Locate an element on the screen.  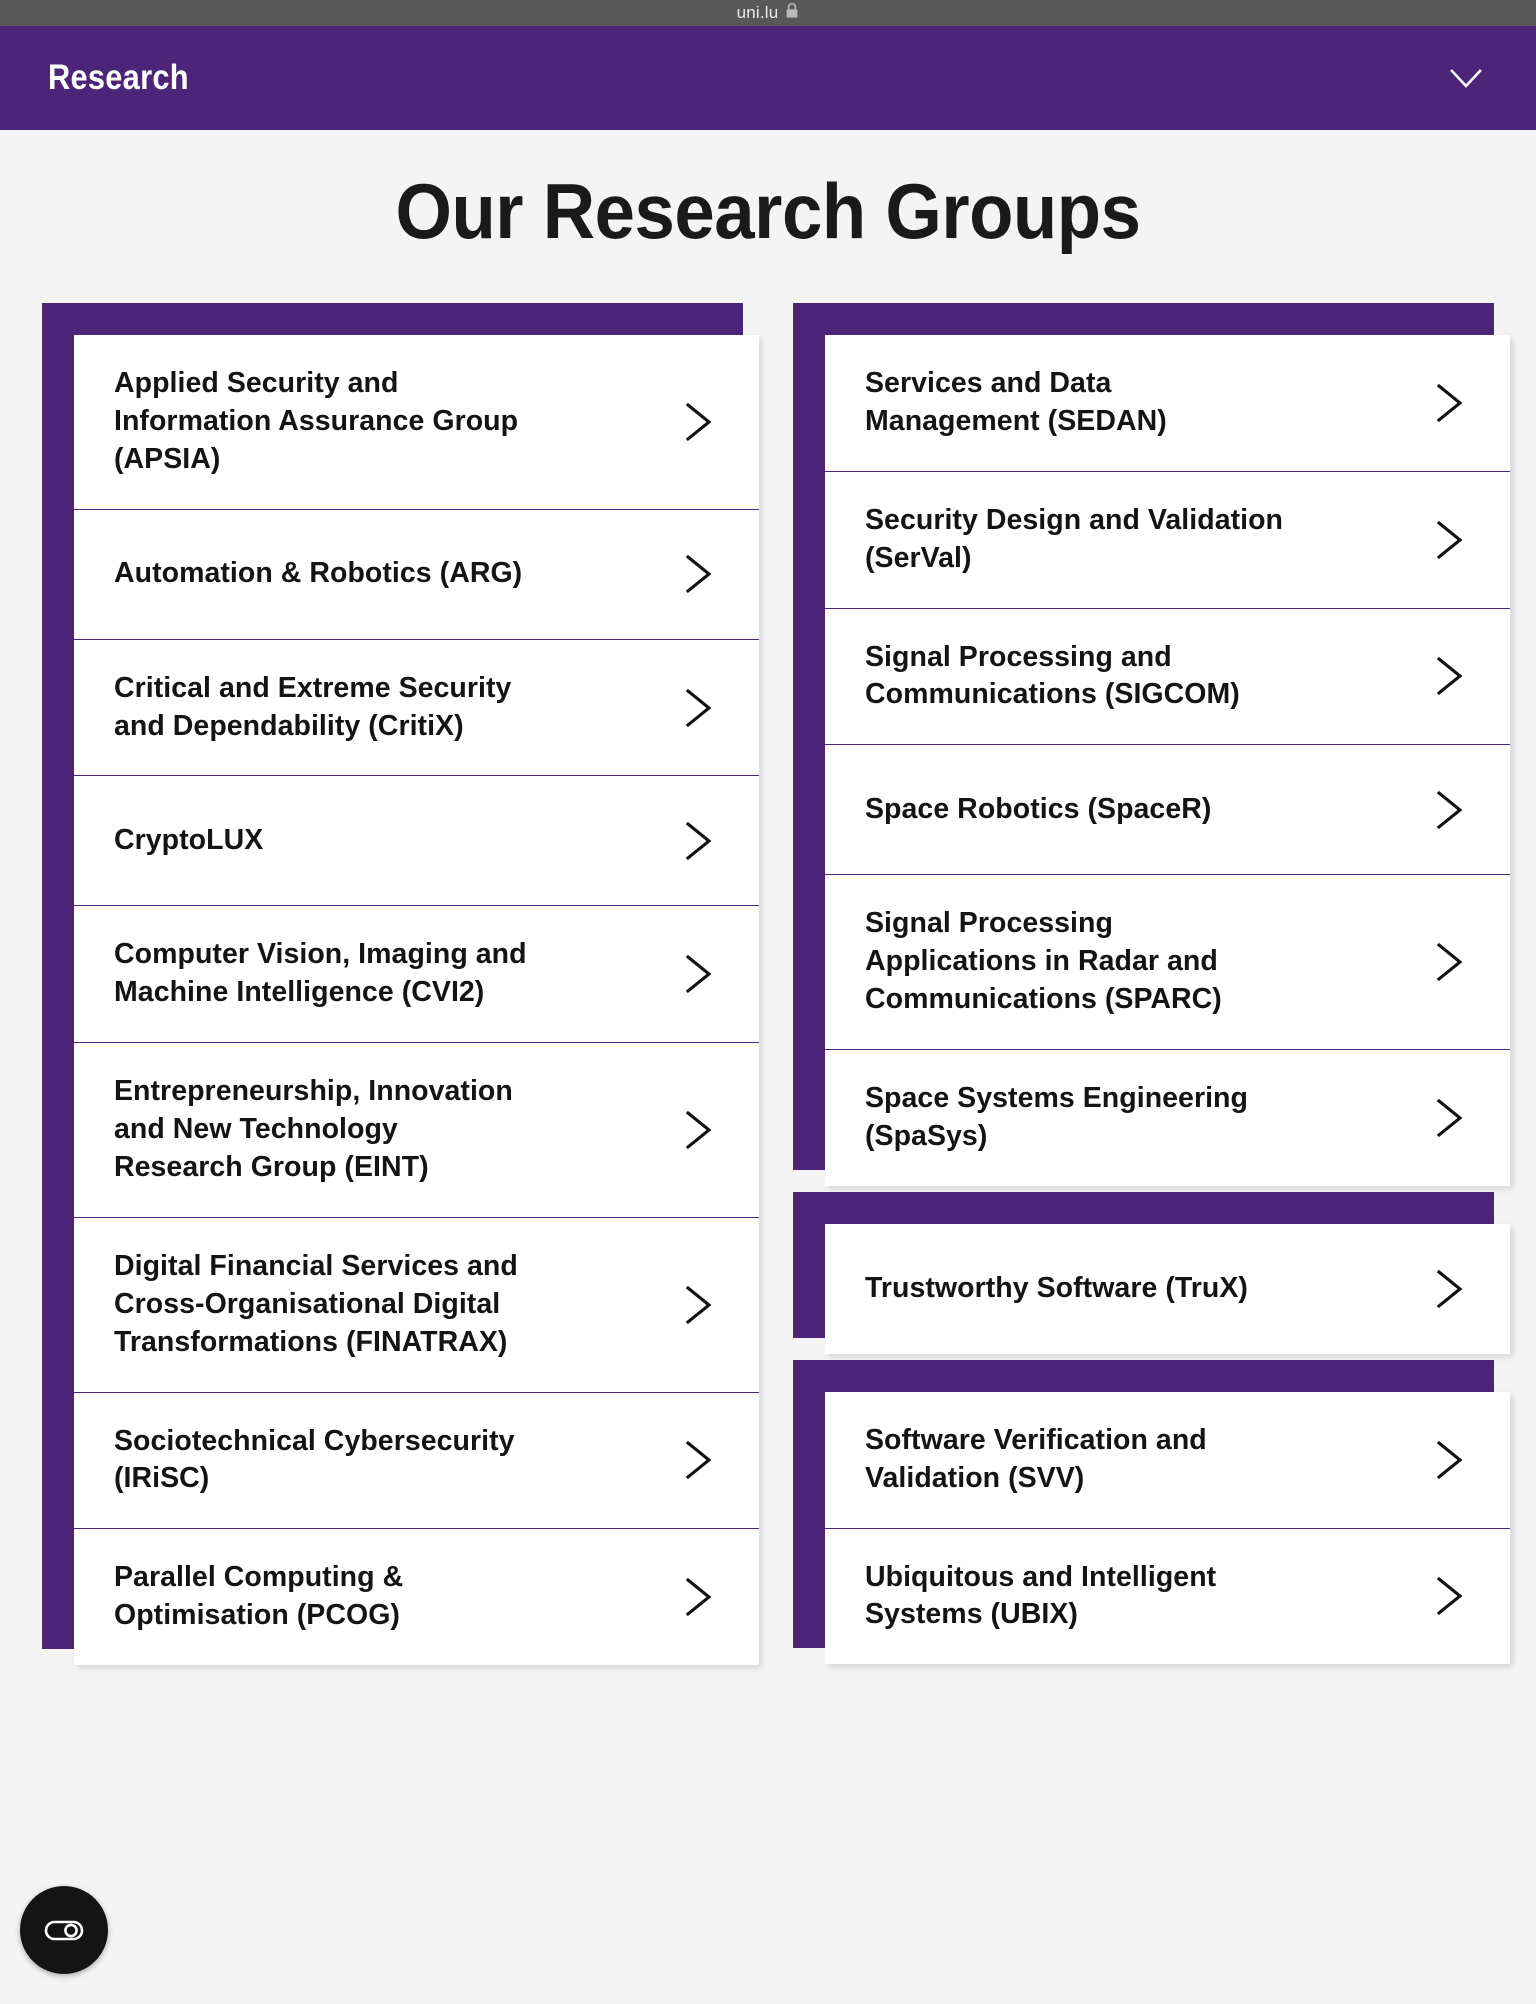
research-group-name: Security Design and Validation (SerVal) is located at coordinates (1074, 538).